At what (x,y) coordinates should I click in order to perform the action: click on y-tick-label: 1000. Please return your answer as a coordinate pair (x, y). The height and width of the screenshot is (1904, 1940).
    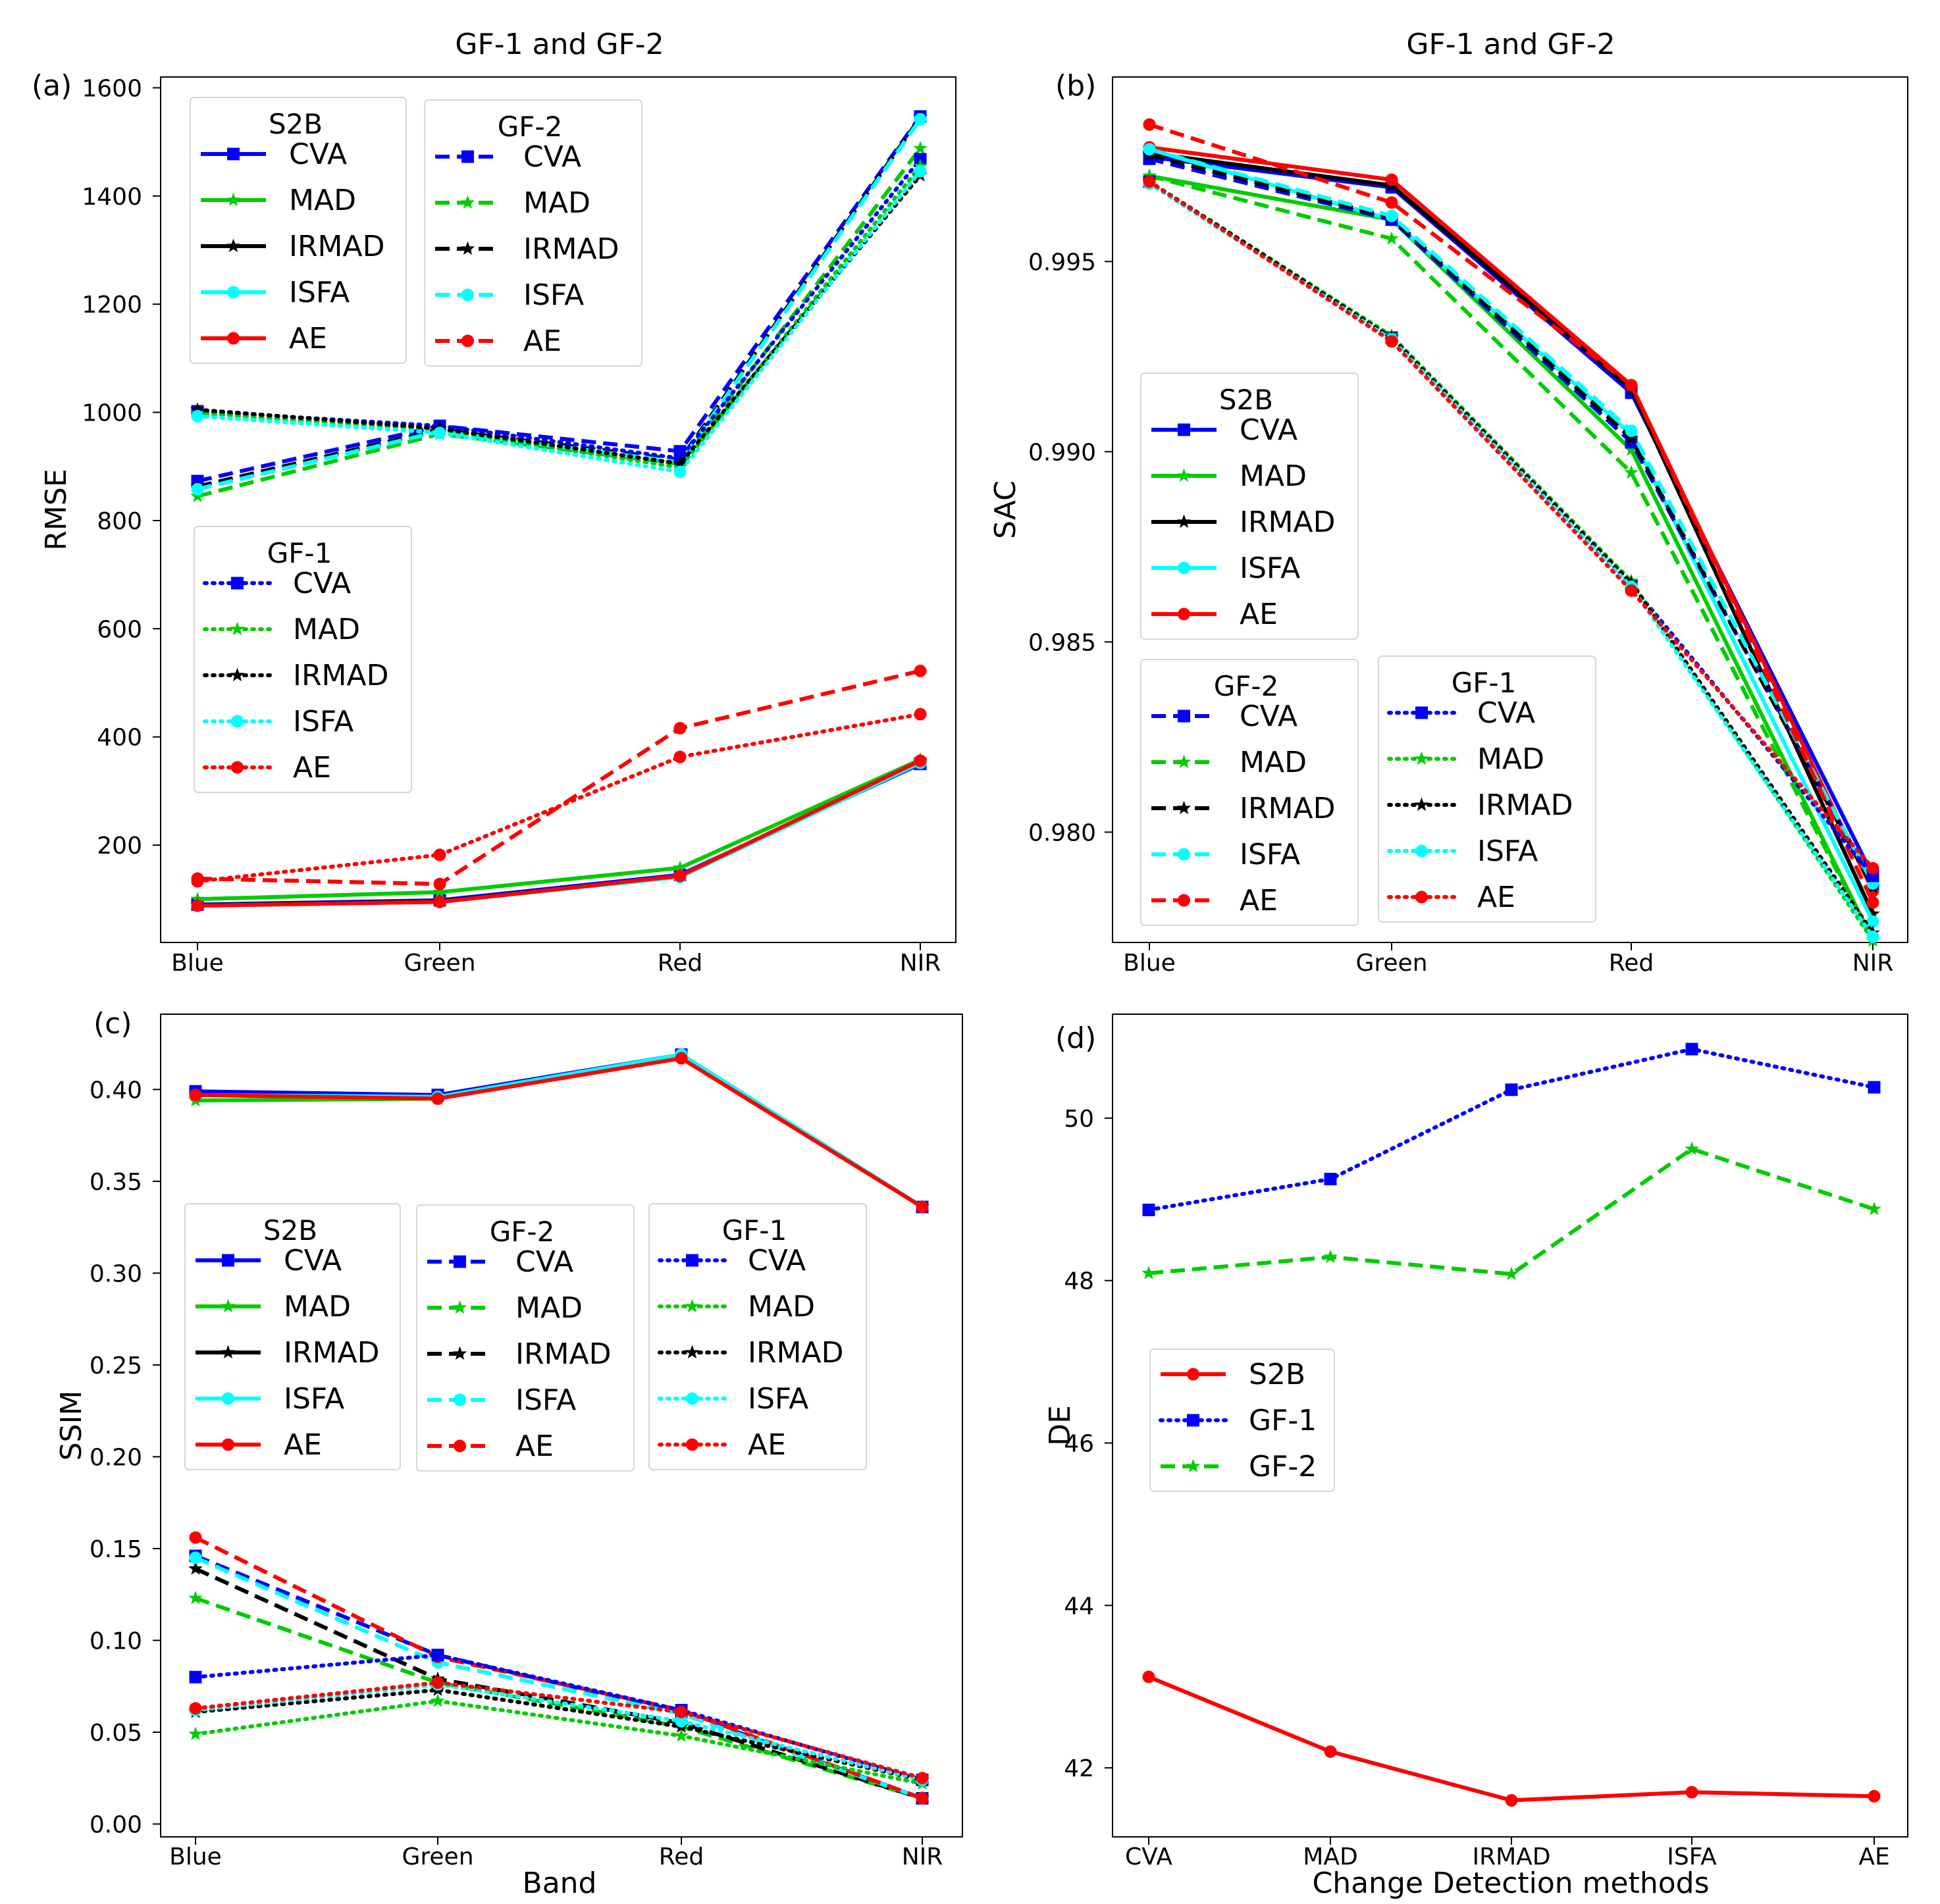
    Looking at the image, I should click on (112, 414).